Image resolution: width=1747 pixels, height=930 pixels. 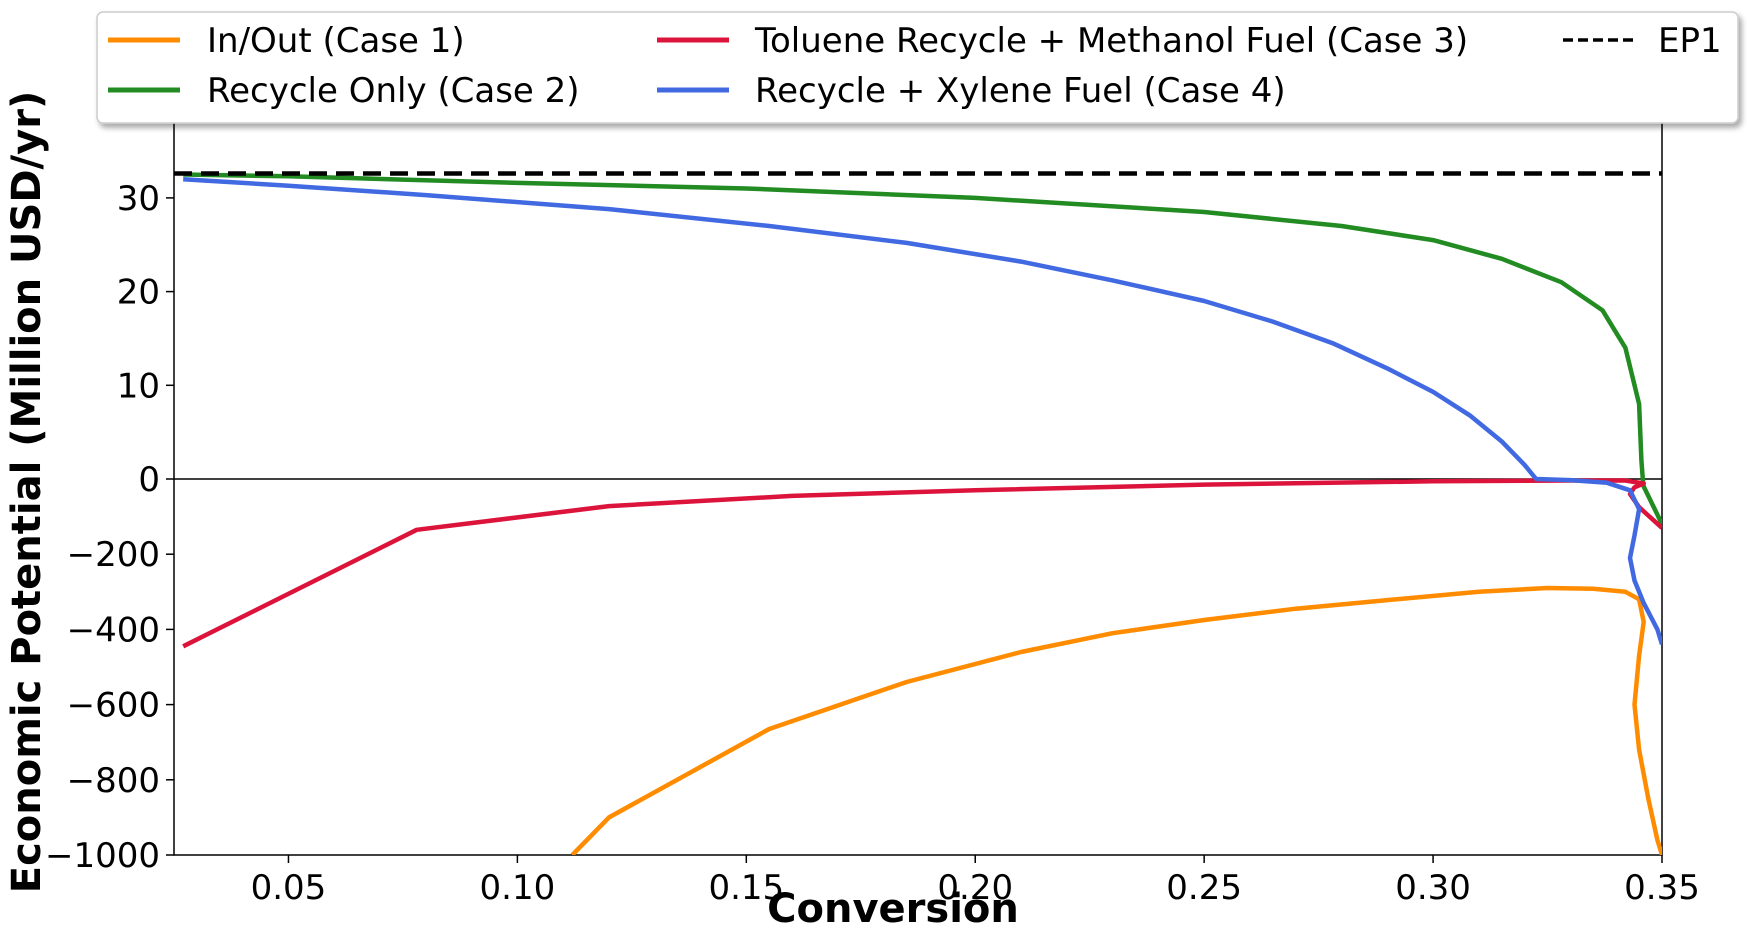 I want to click on y-tick-label: 30, so click(x=138, y=199).